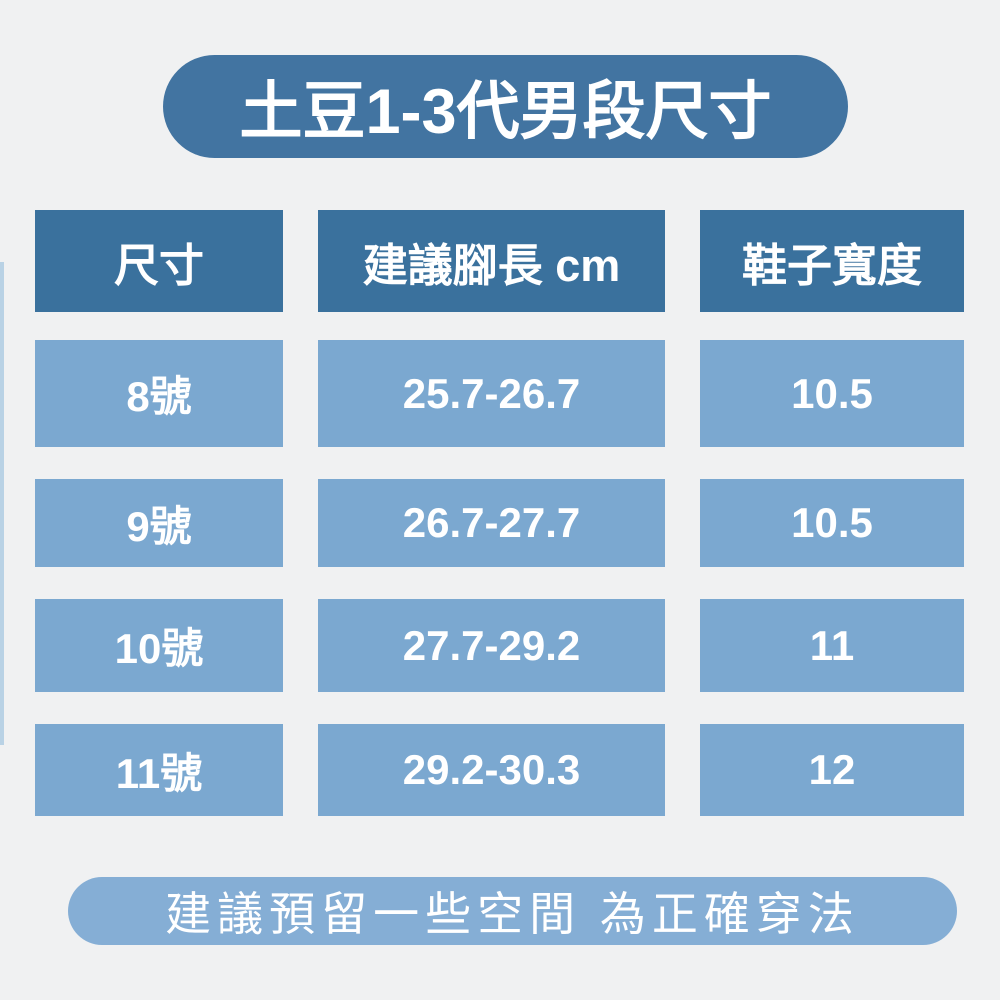  I want to click on size-cell: 9號, so click(159, 523).